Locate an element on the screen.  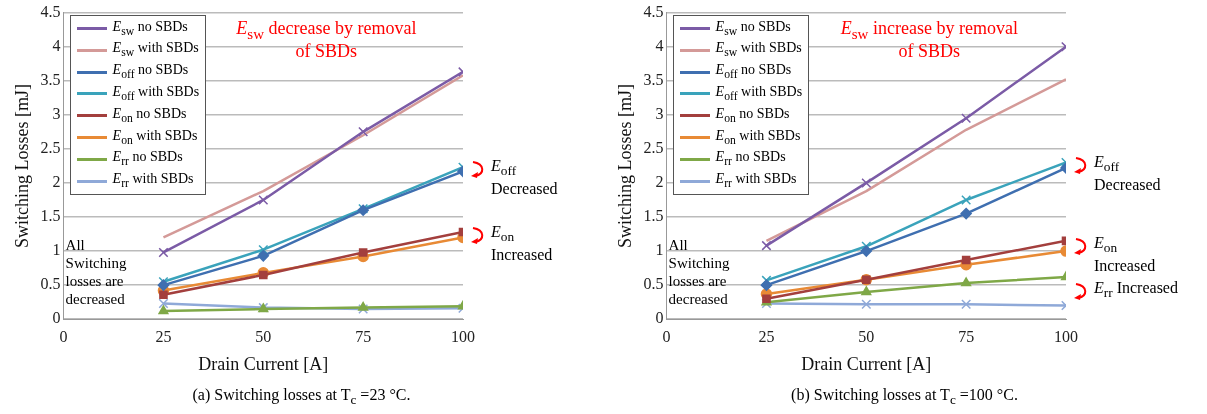
text: (b) Switching losses at T$_{c}$ =100 °C. is located at coordinates (904, 397).